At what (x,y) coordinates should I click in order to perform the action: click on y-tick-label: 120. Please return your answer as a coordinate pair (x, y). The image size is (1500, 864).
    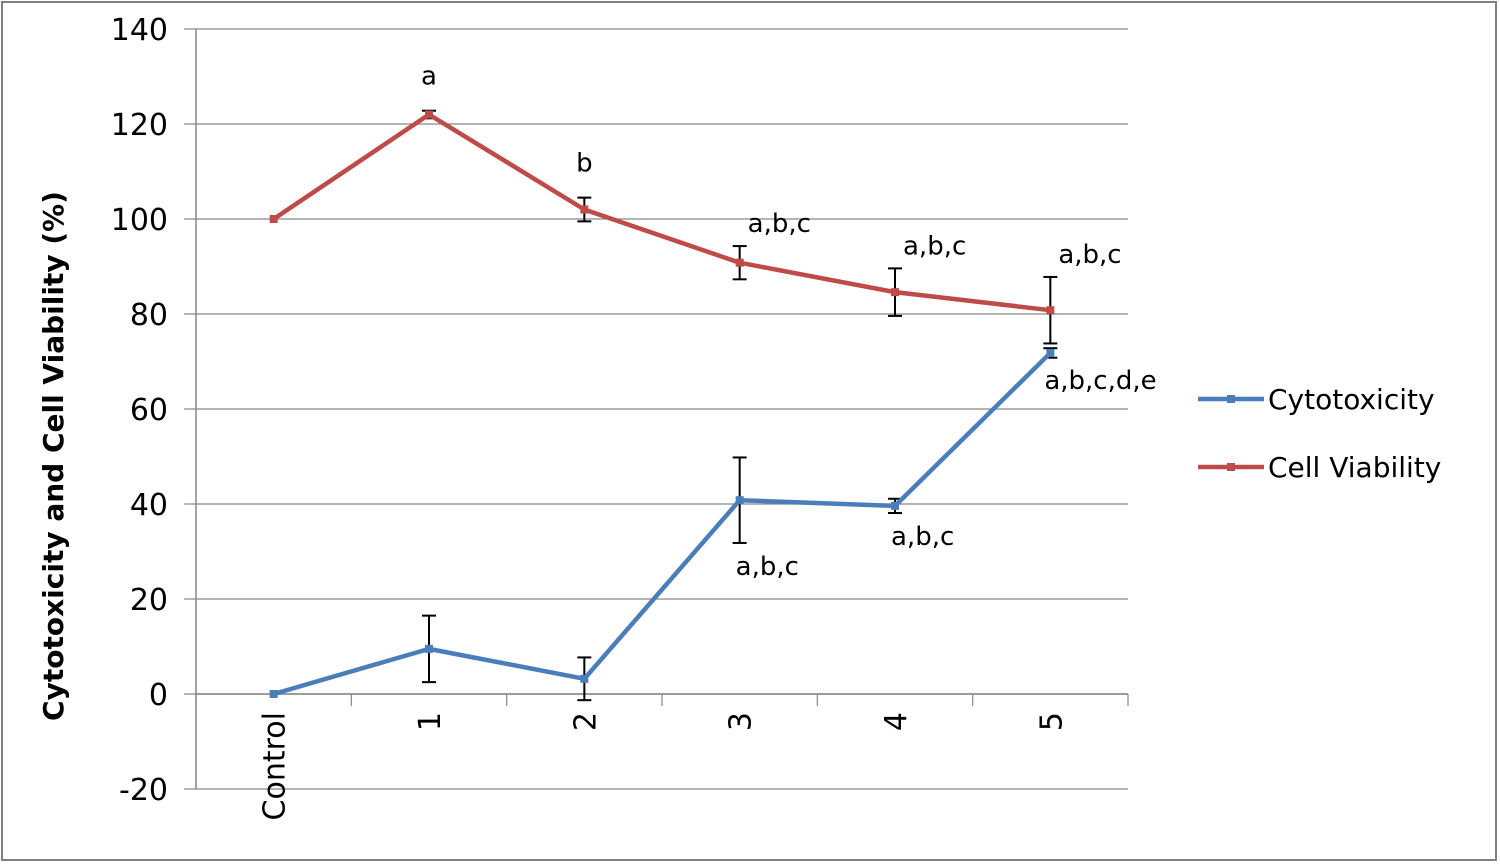
    Looking at the image, I should click on (139, 125).